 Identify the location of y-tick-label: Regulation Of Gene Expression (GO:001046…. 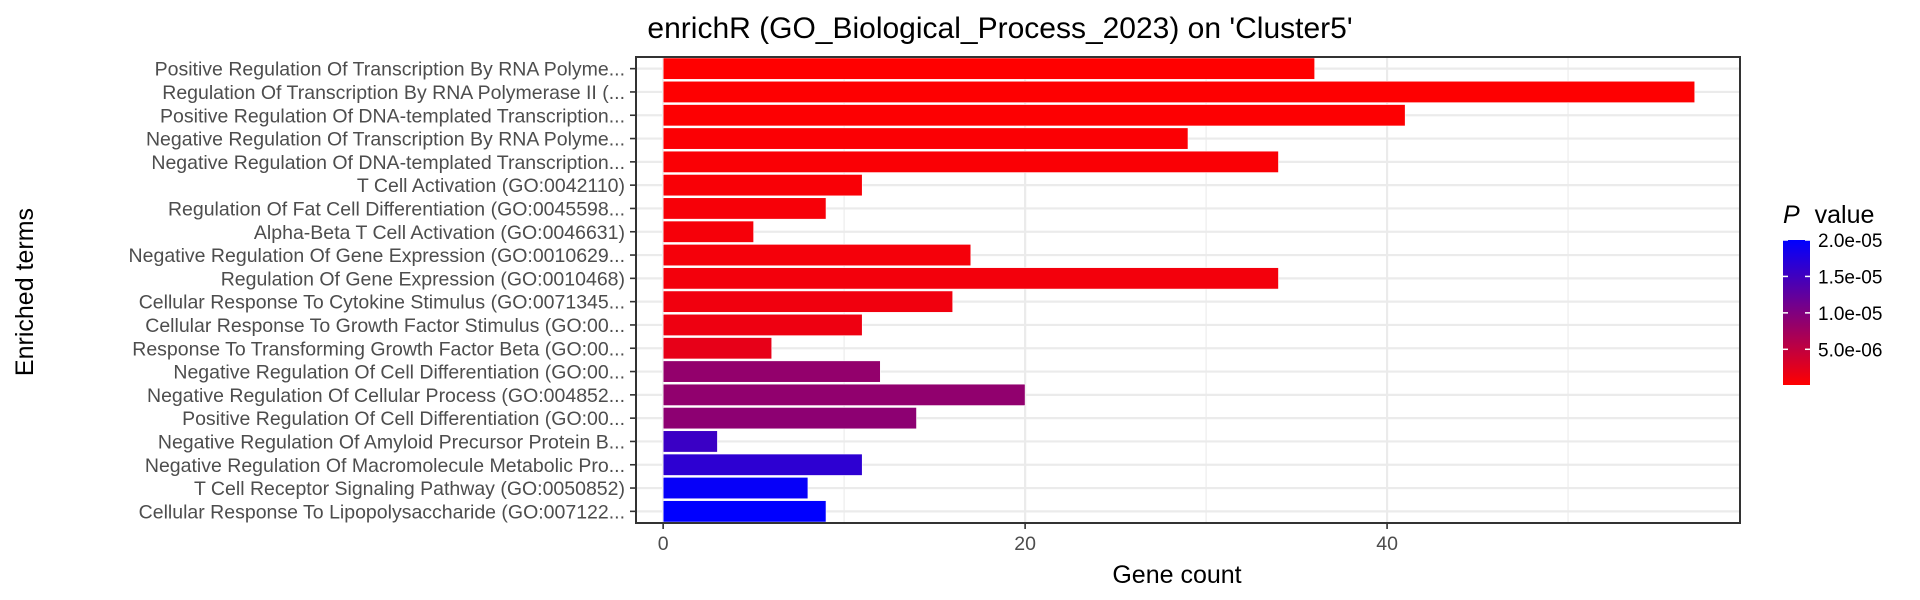
(423, 279).